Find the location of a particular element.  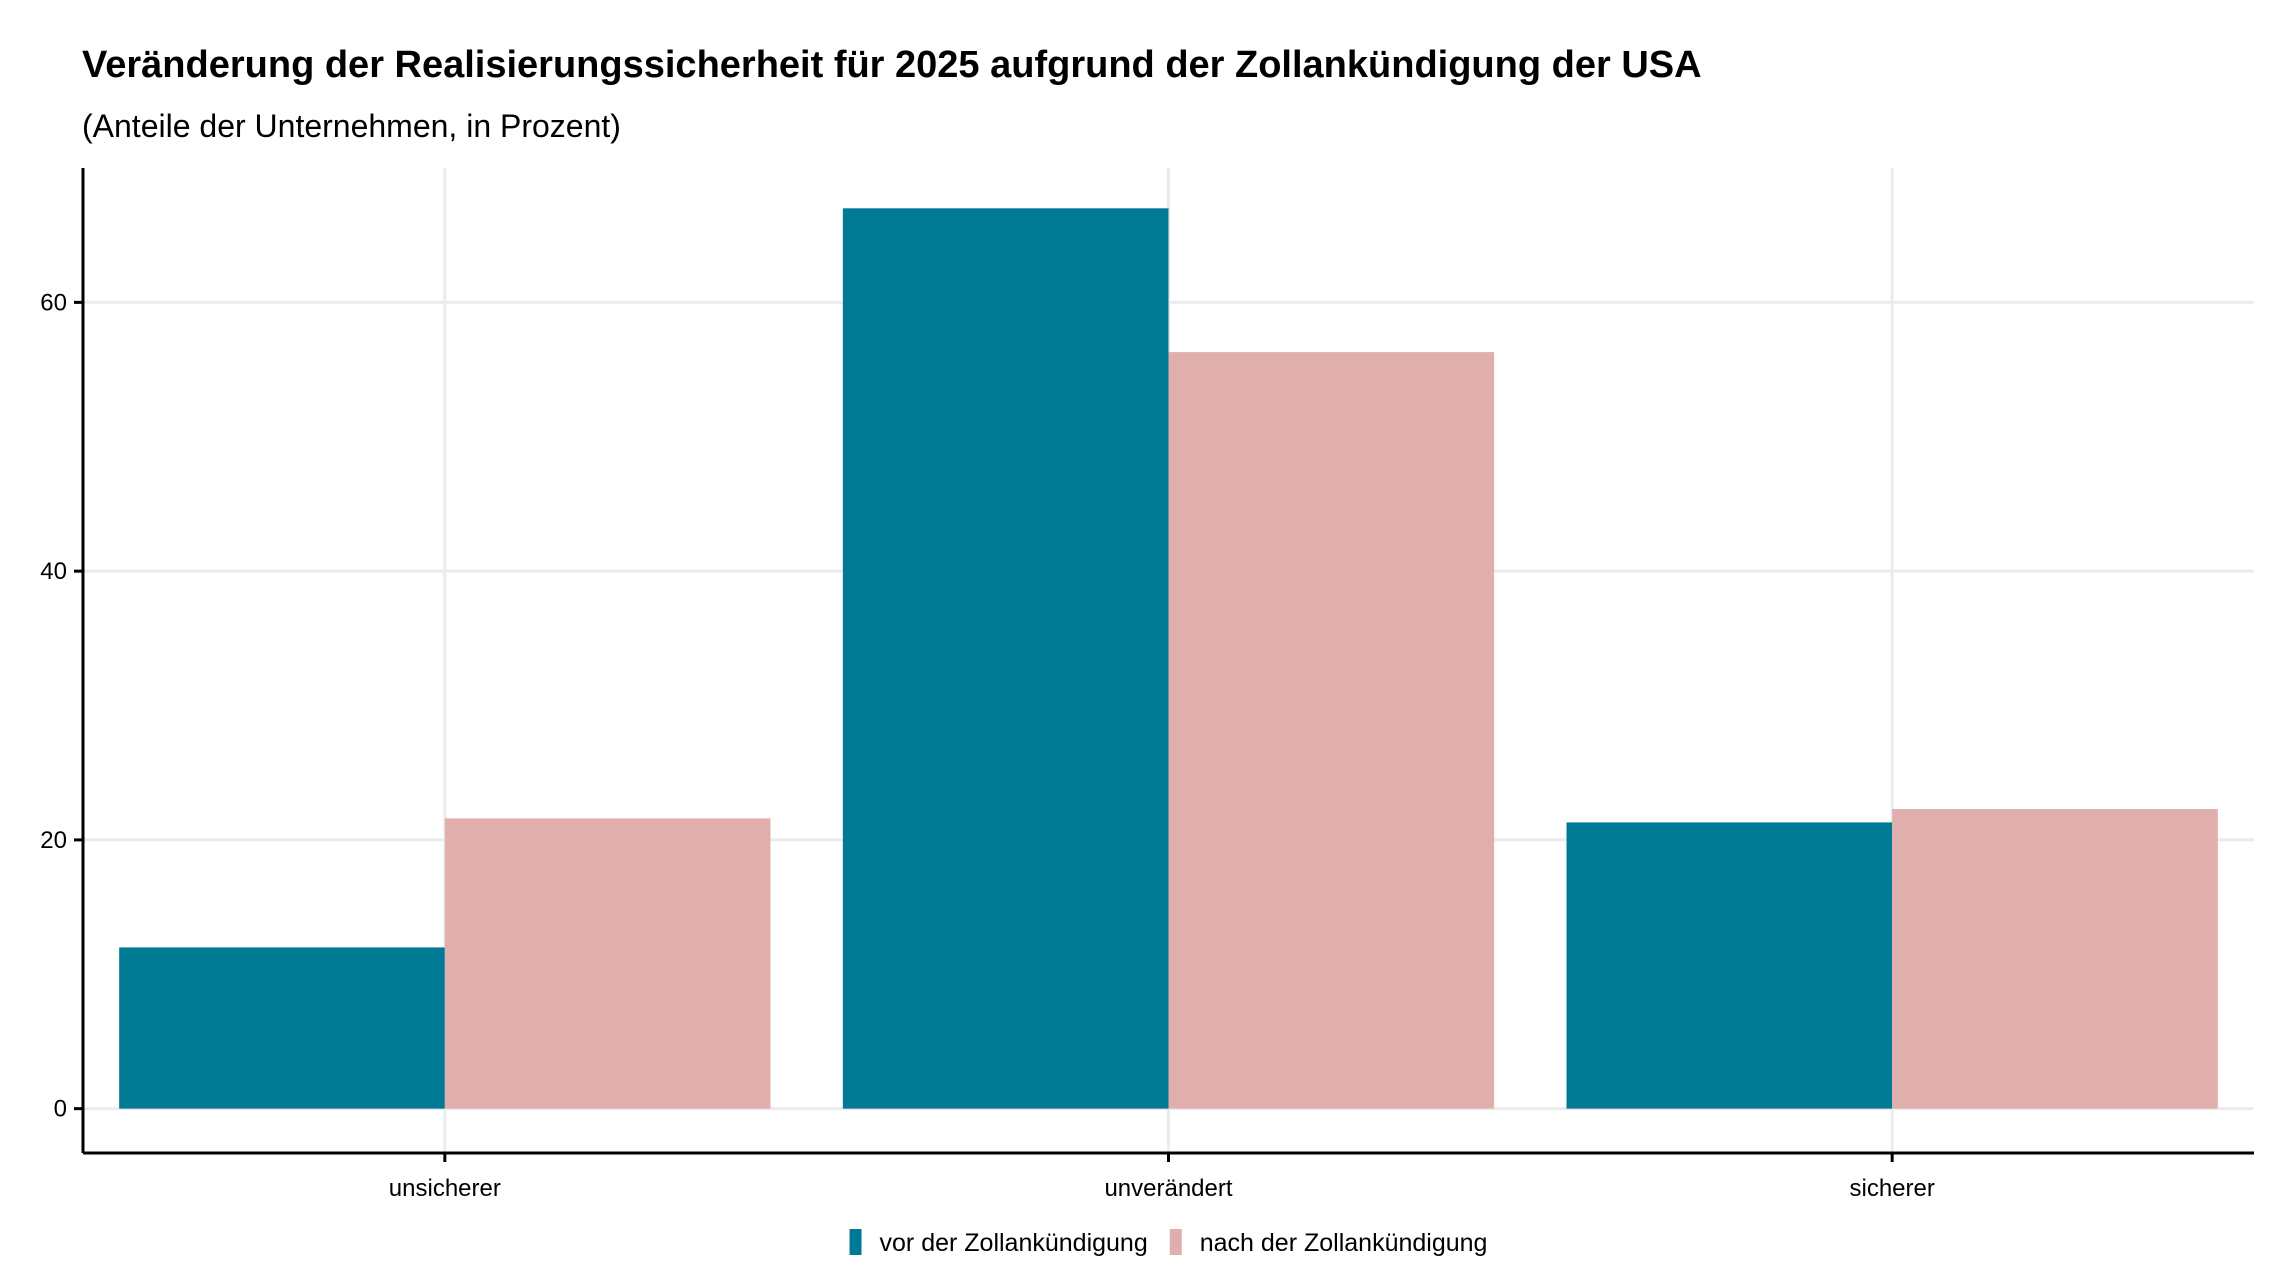

x-tick-label: unsicherer is located at coordinates (445, 1188).